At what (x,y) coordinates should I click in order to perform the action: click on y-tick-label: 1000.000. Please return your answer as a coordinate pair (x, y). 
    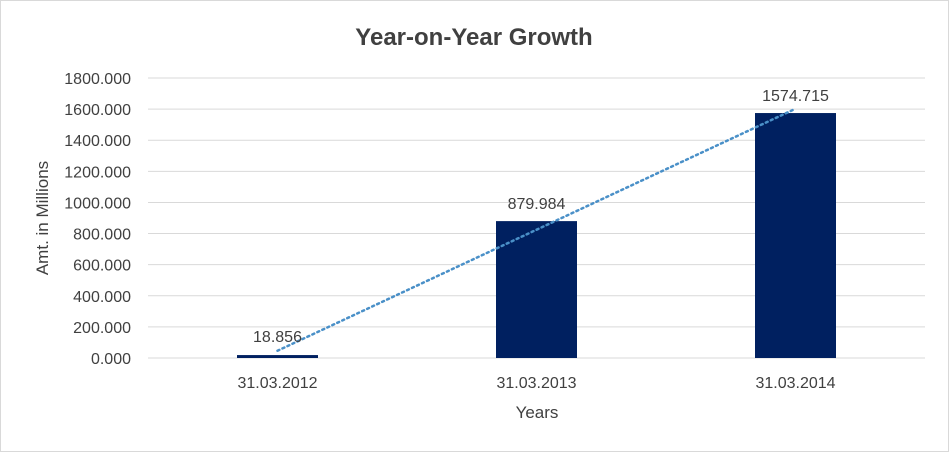
    Looking at the image, I should click on (97, 203).